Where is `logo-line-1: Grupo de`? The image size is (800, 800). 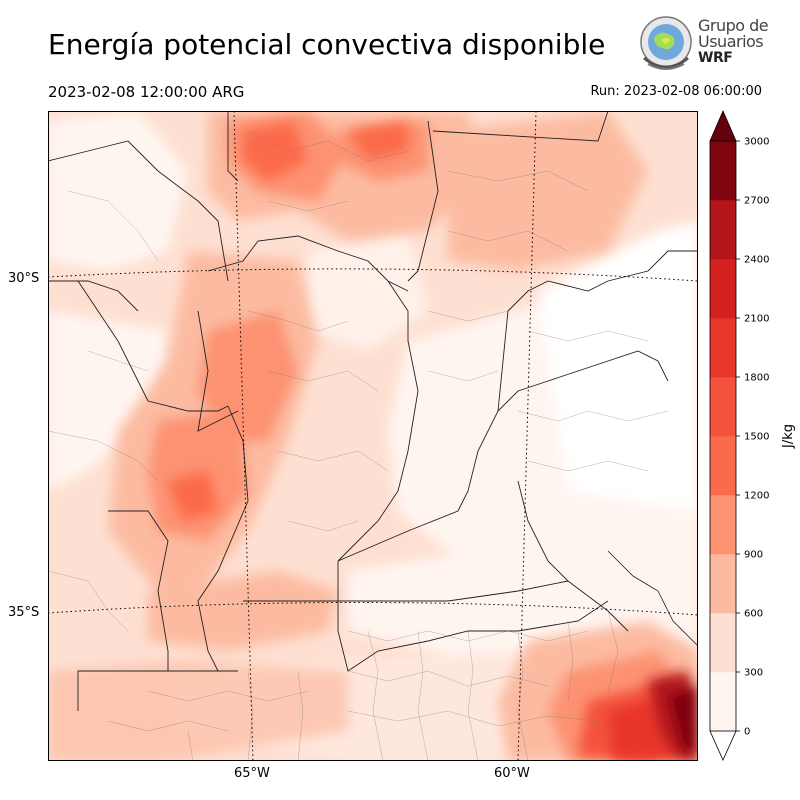
logo-line-1: Grupo de is located at coordinates (733, 25).